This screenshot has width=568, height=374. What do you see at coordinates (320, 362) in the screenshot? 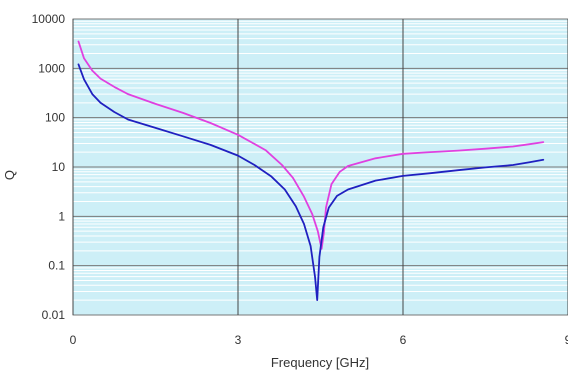
I see `x-axis-title: Frequency [GHz]` at bounding box center [320, 362].